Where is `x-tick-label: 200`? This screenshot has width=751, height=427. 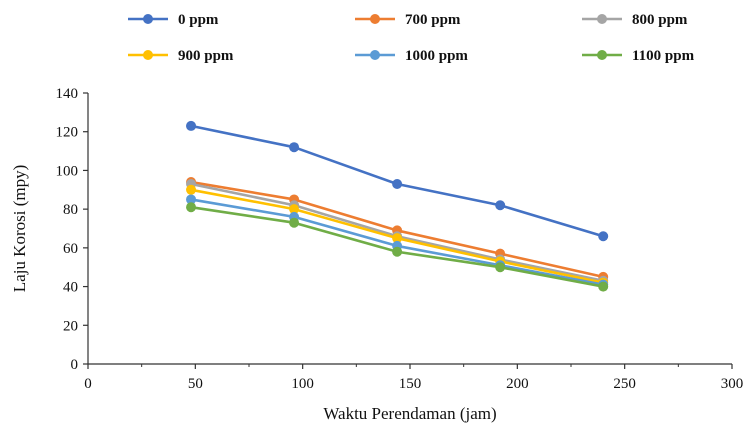
x-tick-label: 200 is located at coordinates (517, 384).